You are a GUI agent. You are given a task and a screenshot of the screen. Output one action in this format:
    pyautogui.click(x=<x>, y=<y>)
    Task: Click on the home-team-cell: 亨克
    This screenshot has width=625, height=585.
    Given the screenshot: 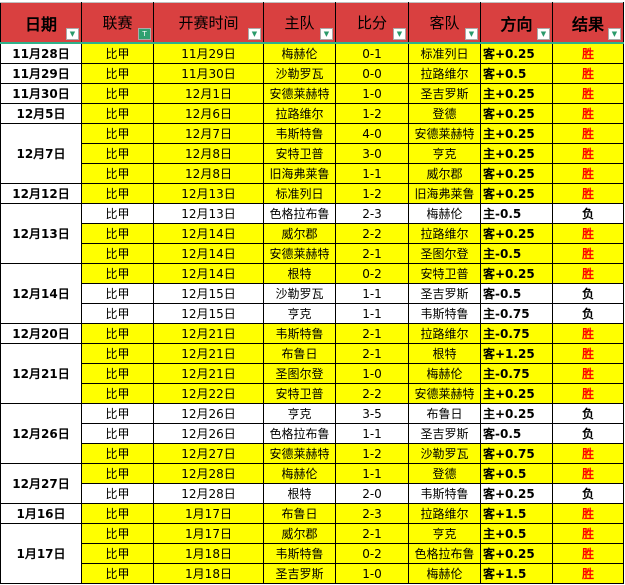 What is the action you would take?
    pyautogui.click(x=299, y=413)
    